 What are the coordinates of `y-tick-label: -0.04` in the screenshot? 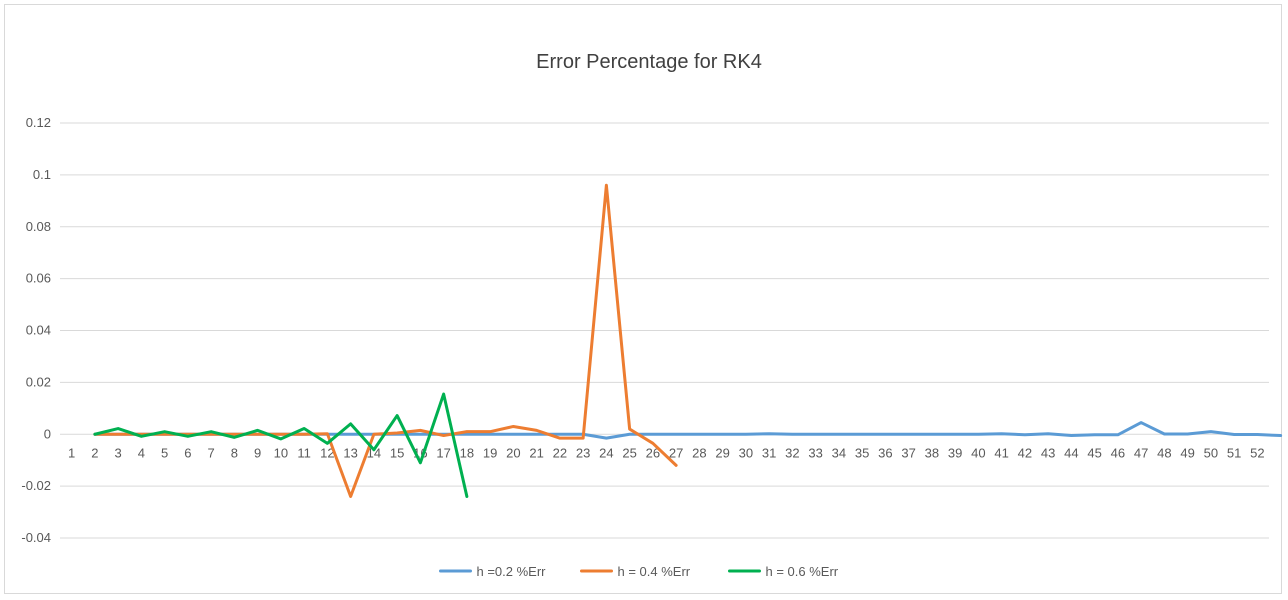 It's located at (36, 537).